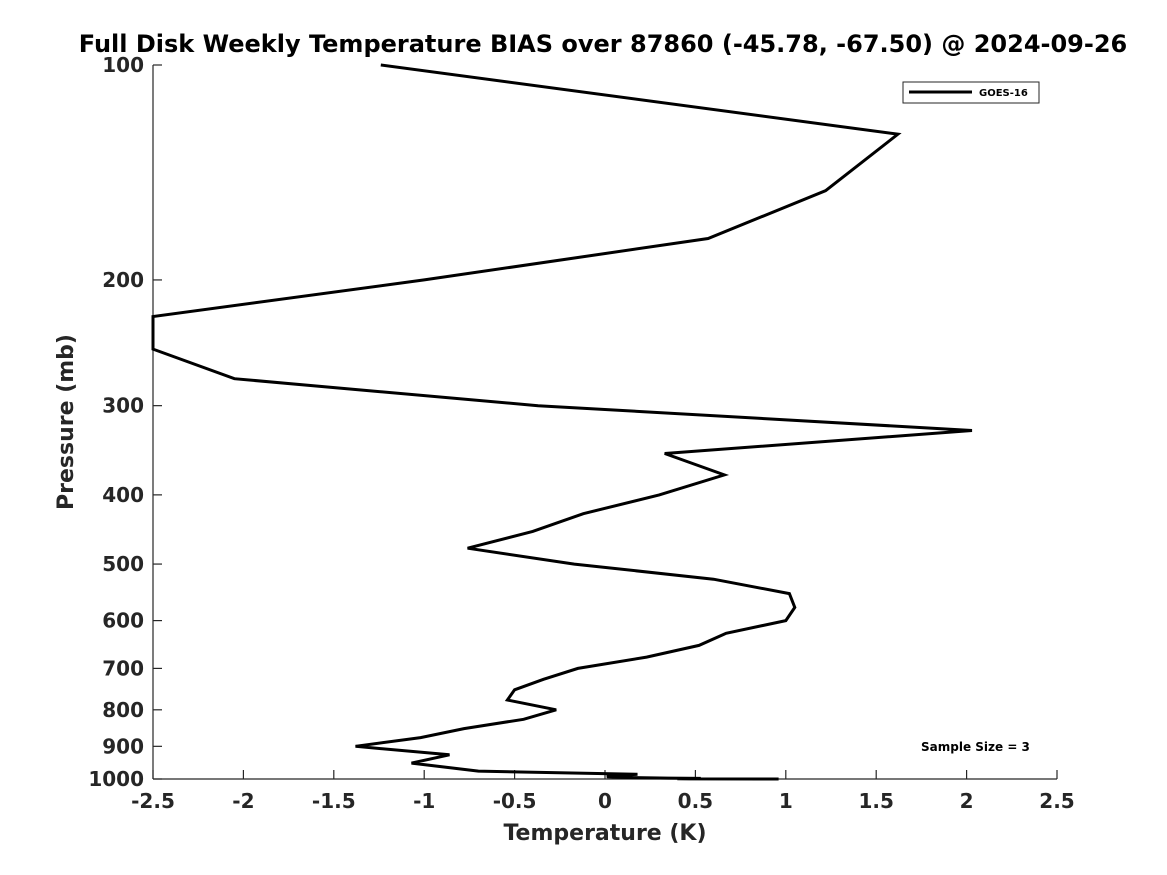  What do you see at coordinates (123, 710) in the screenshot?
I see `y-tick-label: 800` at bounding box center [123, 710].